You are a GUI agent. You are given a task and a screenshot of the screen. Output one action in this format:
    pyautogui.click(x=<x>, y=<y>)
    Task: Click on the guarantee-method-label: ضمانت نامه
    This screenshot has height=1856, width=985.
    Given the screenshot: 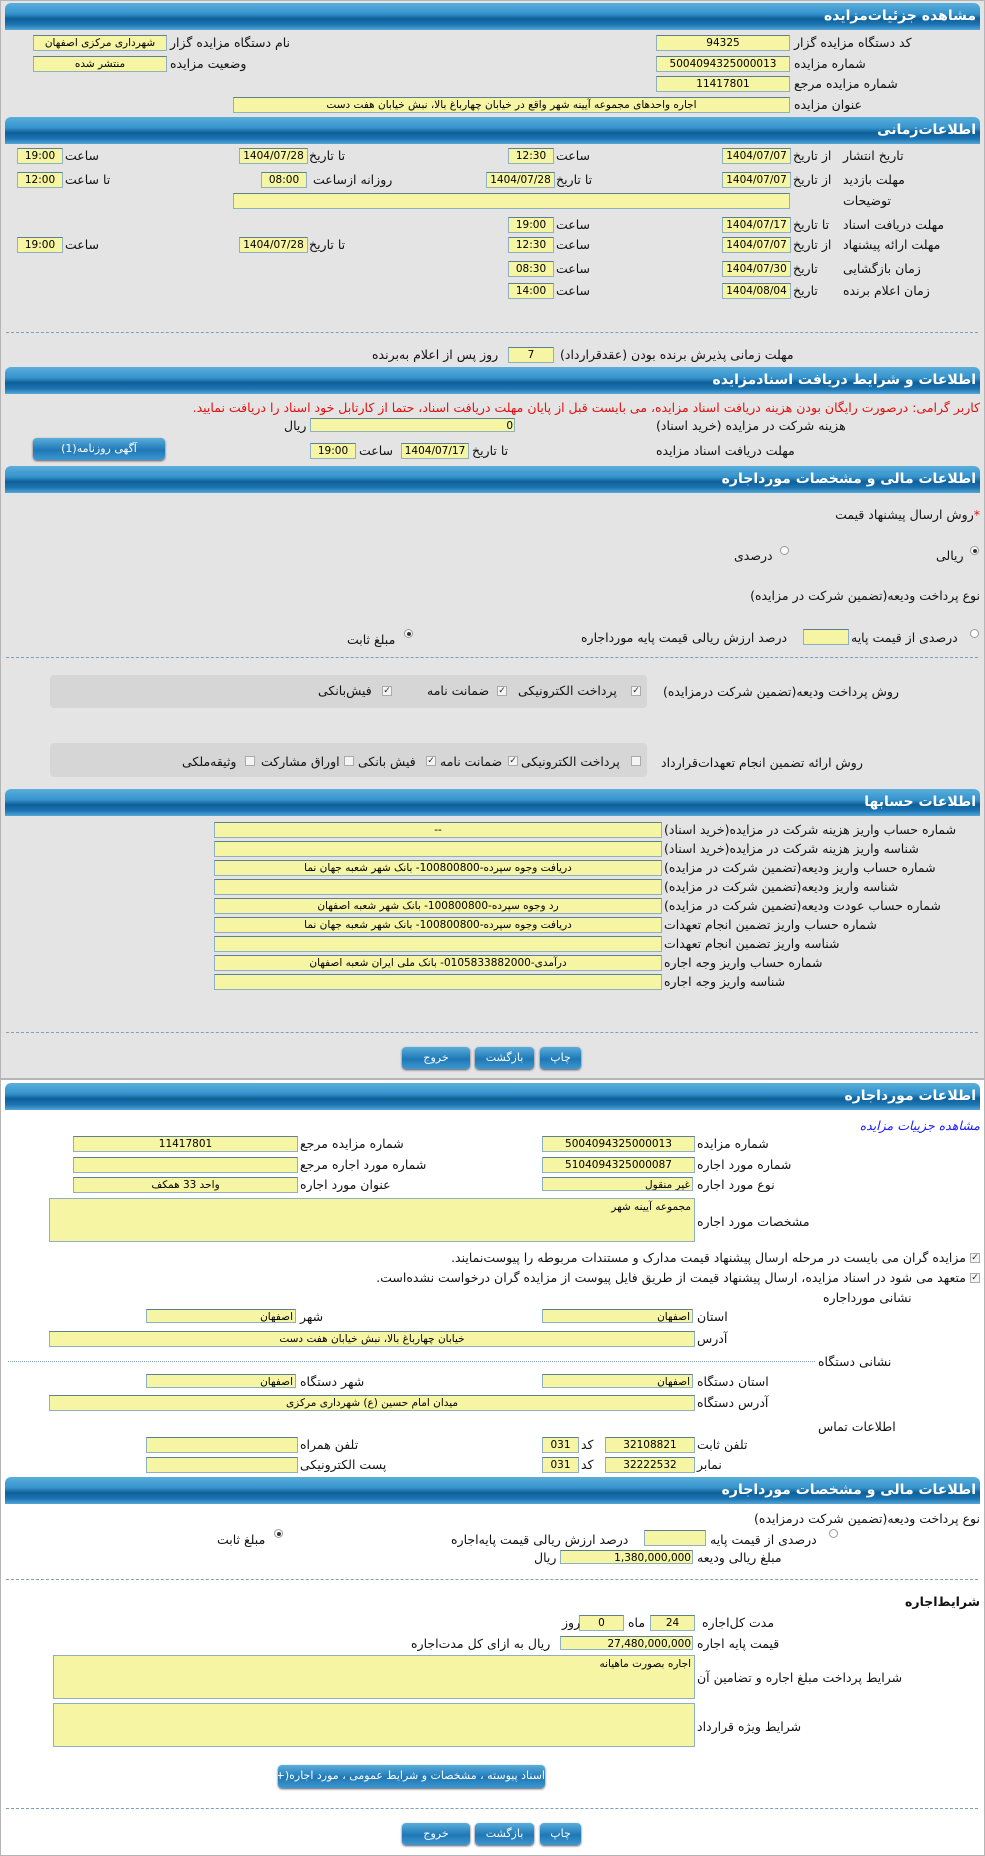 What is the action you would take?
    pyautogui.click(x=471, y=761)
    